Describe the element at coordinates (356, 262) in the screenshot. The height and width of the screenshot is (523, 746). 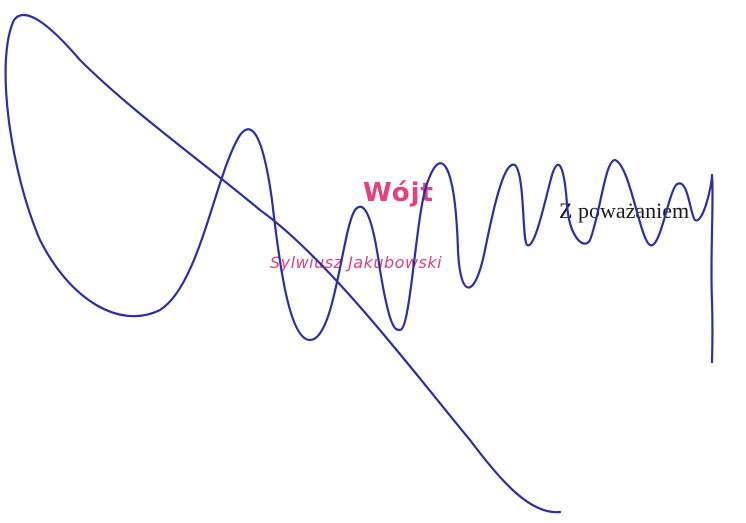
I see `stamp-name: Sylwiusz Jakubowski` at that location.